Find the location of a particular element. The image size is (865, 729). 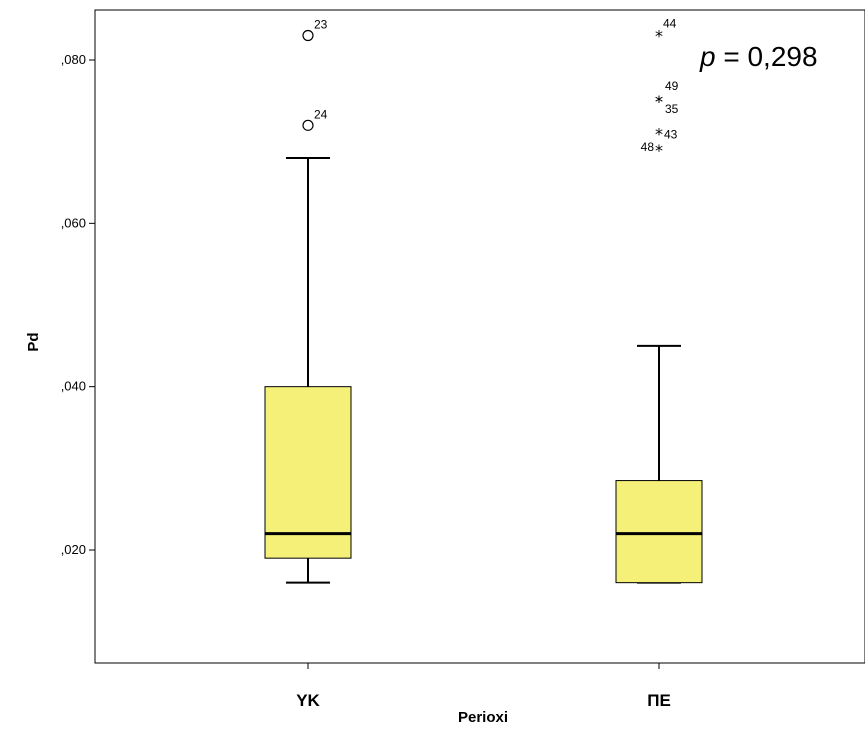

p-value-symbol: p is located at coordinates (707, 56).